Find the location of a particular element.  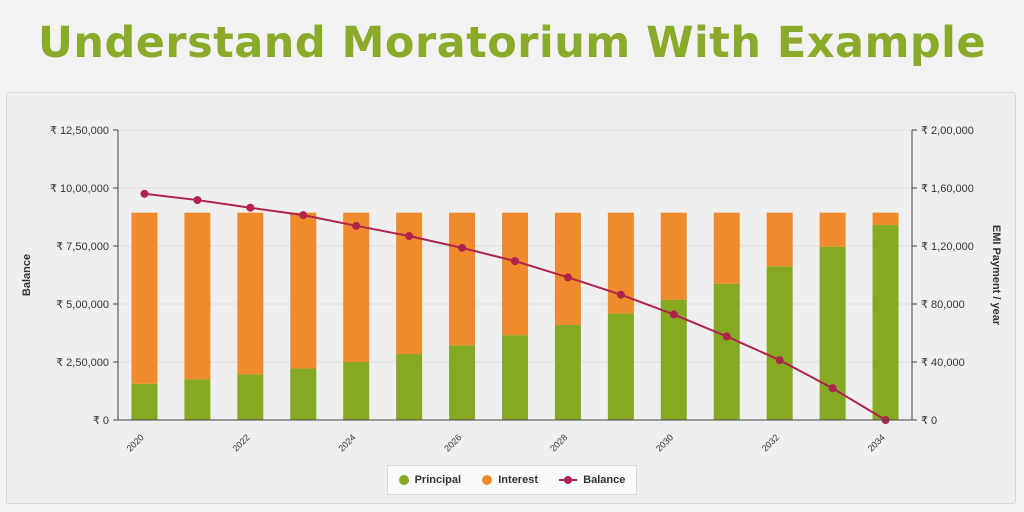

y-tick-label: ₹ 7,50,000 is located at coordinates (82, 247).